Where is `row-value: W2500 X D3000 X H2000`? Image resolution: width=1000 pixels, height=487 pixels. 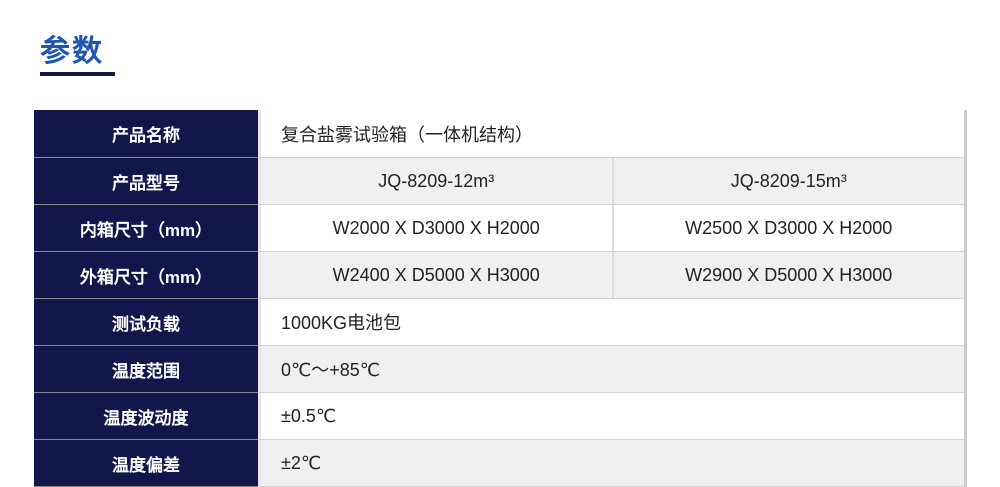 row-value: W2500 X D3000 X H2000 is located at coordinates (787, 228).